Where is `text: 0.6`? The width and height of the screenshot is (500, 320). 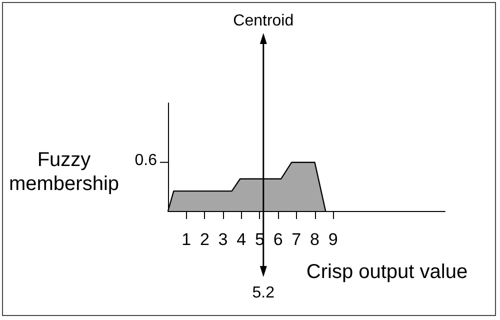
text: 0.6 is located at coordinates (146, 160).